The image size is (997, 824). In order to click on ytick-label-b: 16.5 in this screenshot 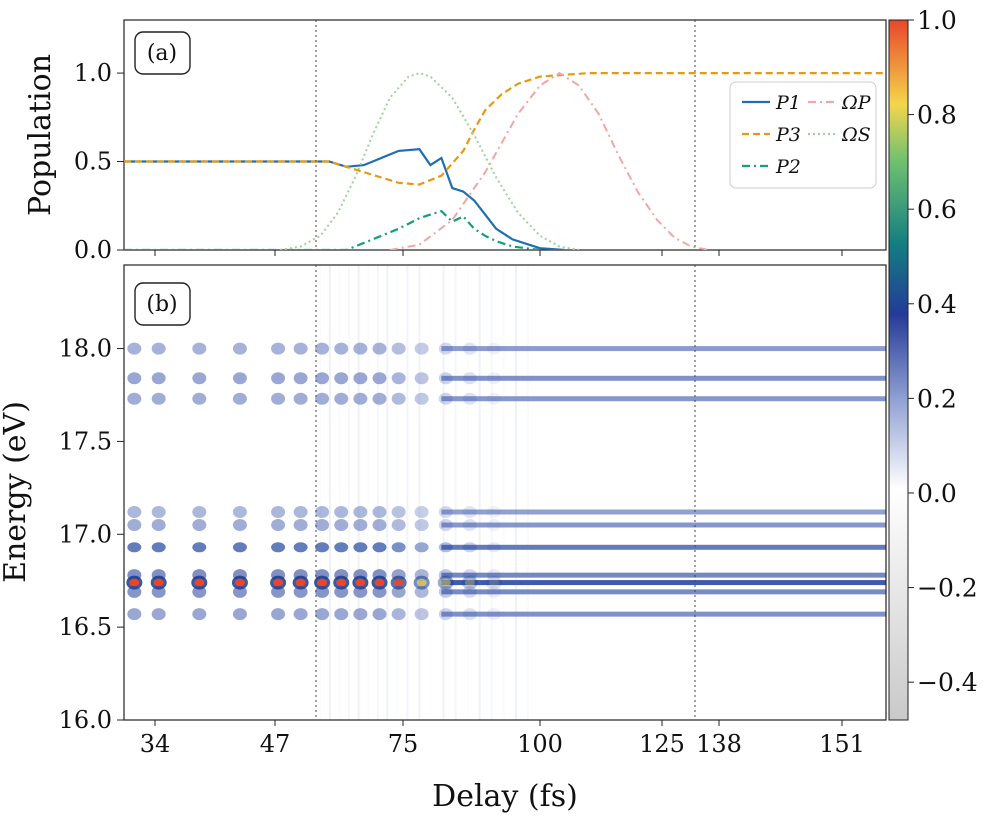, I will do `click(85, 627)`.